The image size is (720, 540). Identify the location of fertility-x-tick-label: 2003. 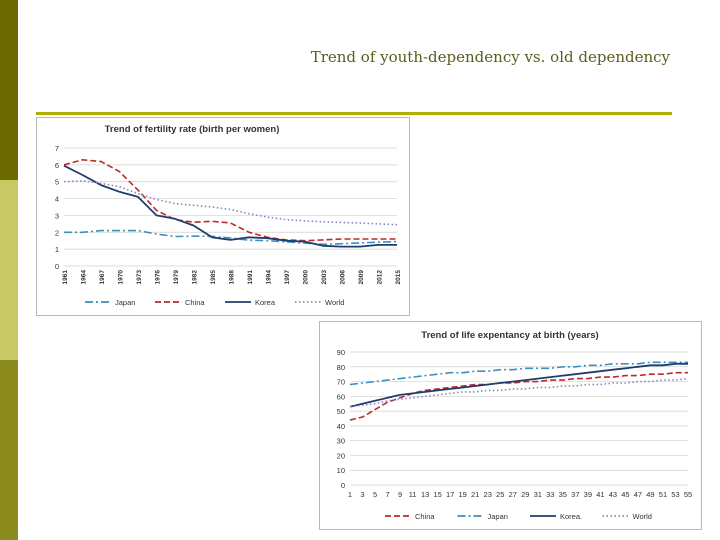
(324, 277).